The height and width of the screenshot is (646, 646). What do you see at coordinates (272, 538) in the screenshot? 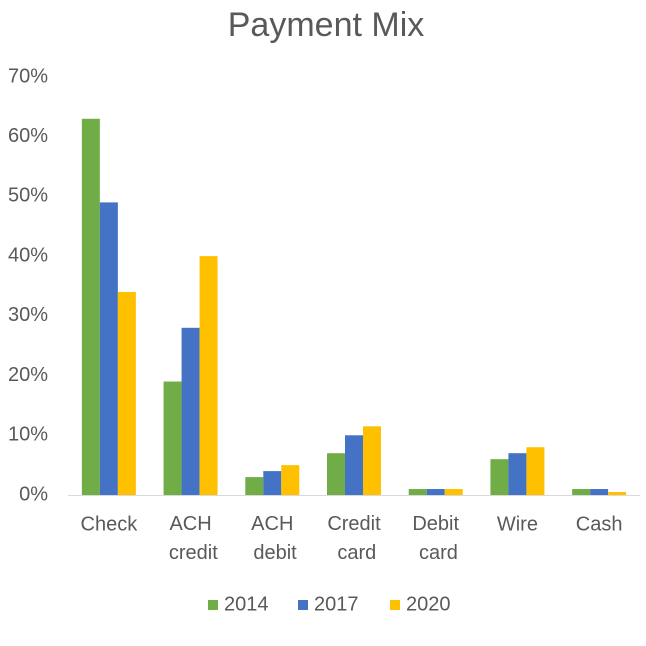
I see `x-tick-label: ACH debit` at bounding box center [272, 538].